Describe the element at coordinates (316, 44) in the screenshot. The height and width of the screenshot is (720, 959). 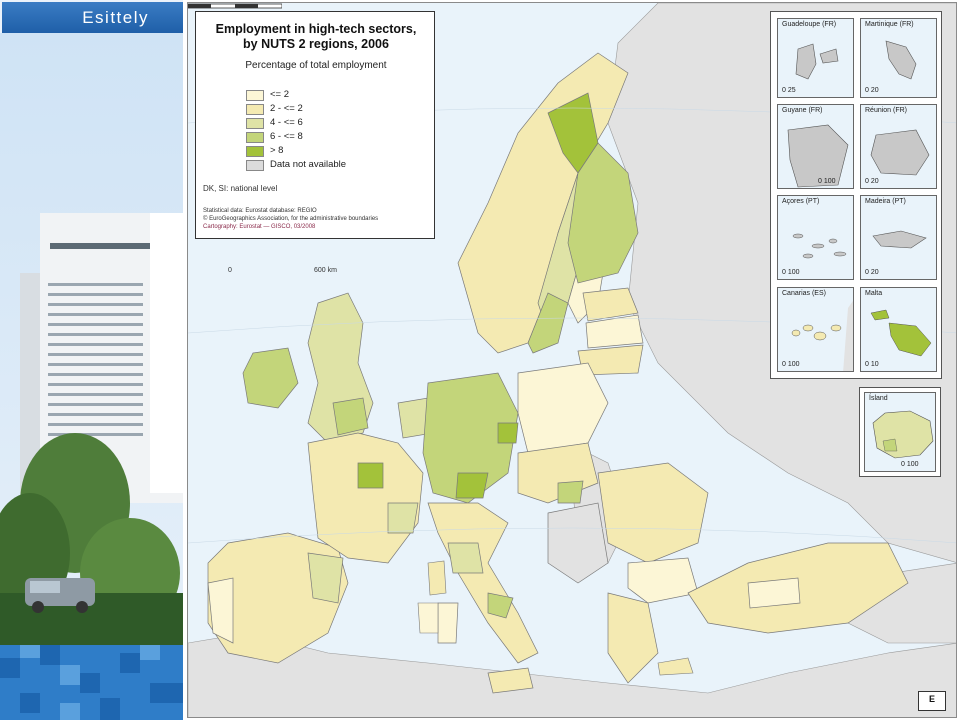
I see `legend-title-line2: by NUTS 2 regions, 2006` at that location.